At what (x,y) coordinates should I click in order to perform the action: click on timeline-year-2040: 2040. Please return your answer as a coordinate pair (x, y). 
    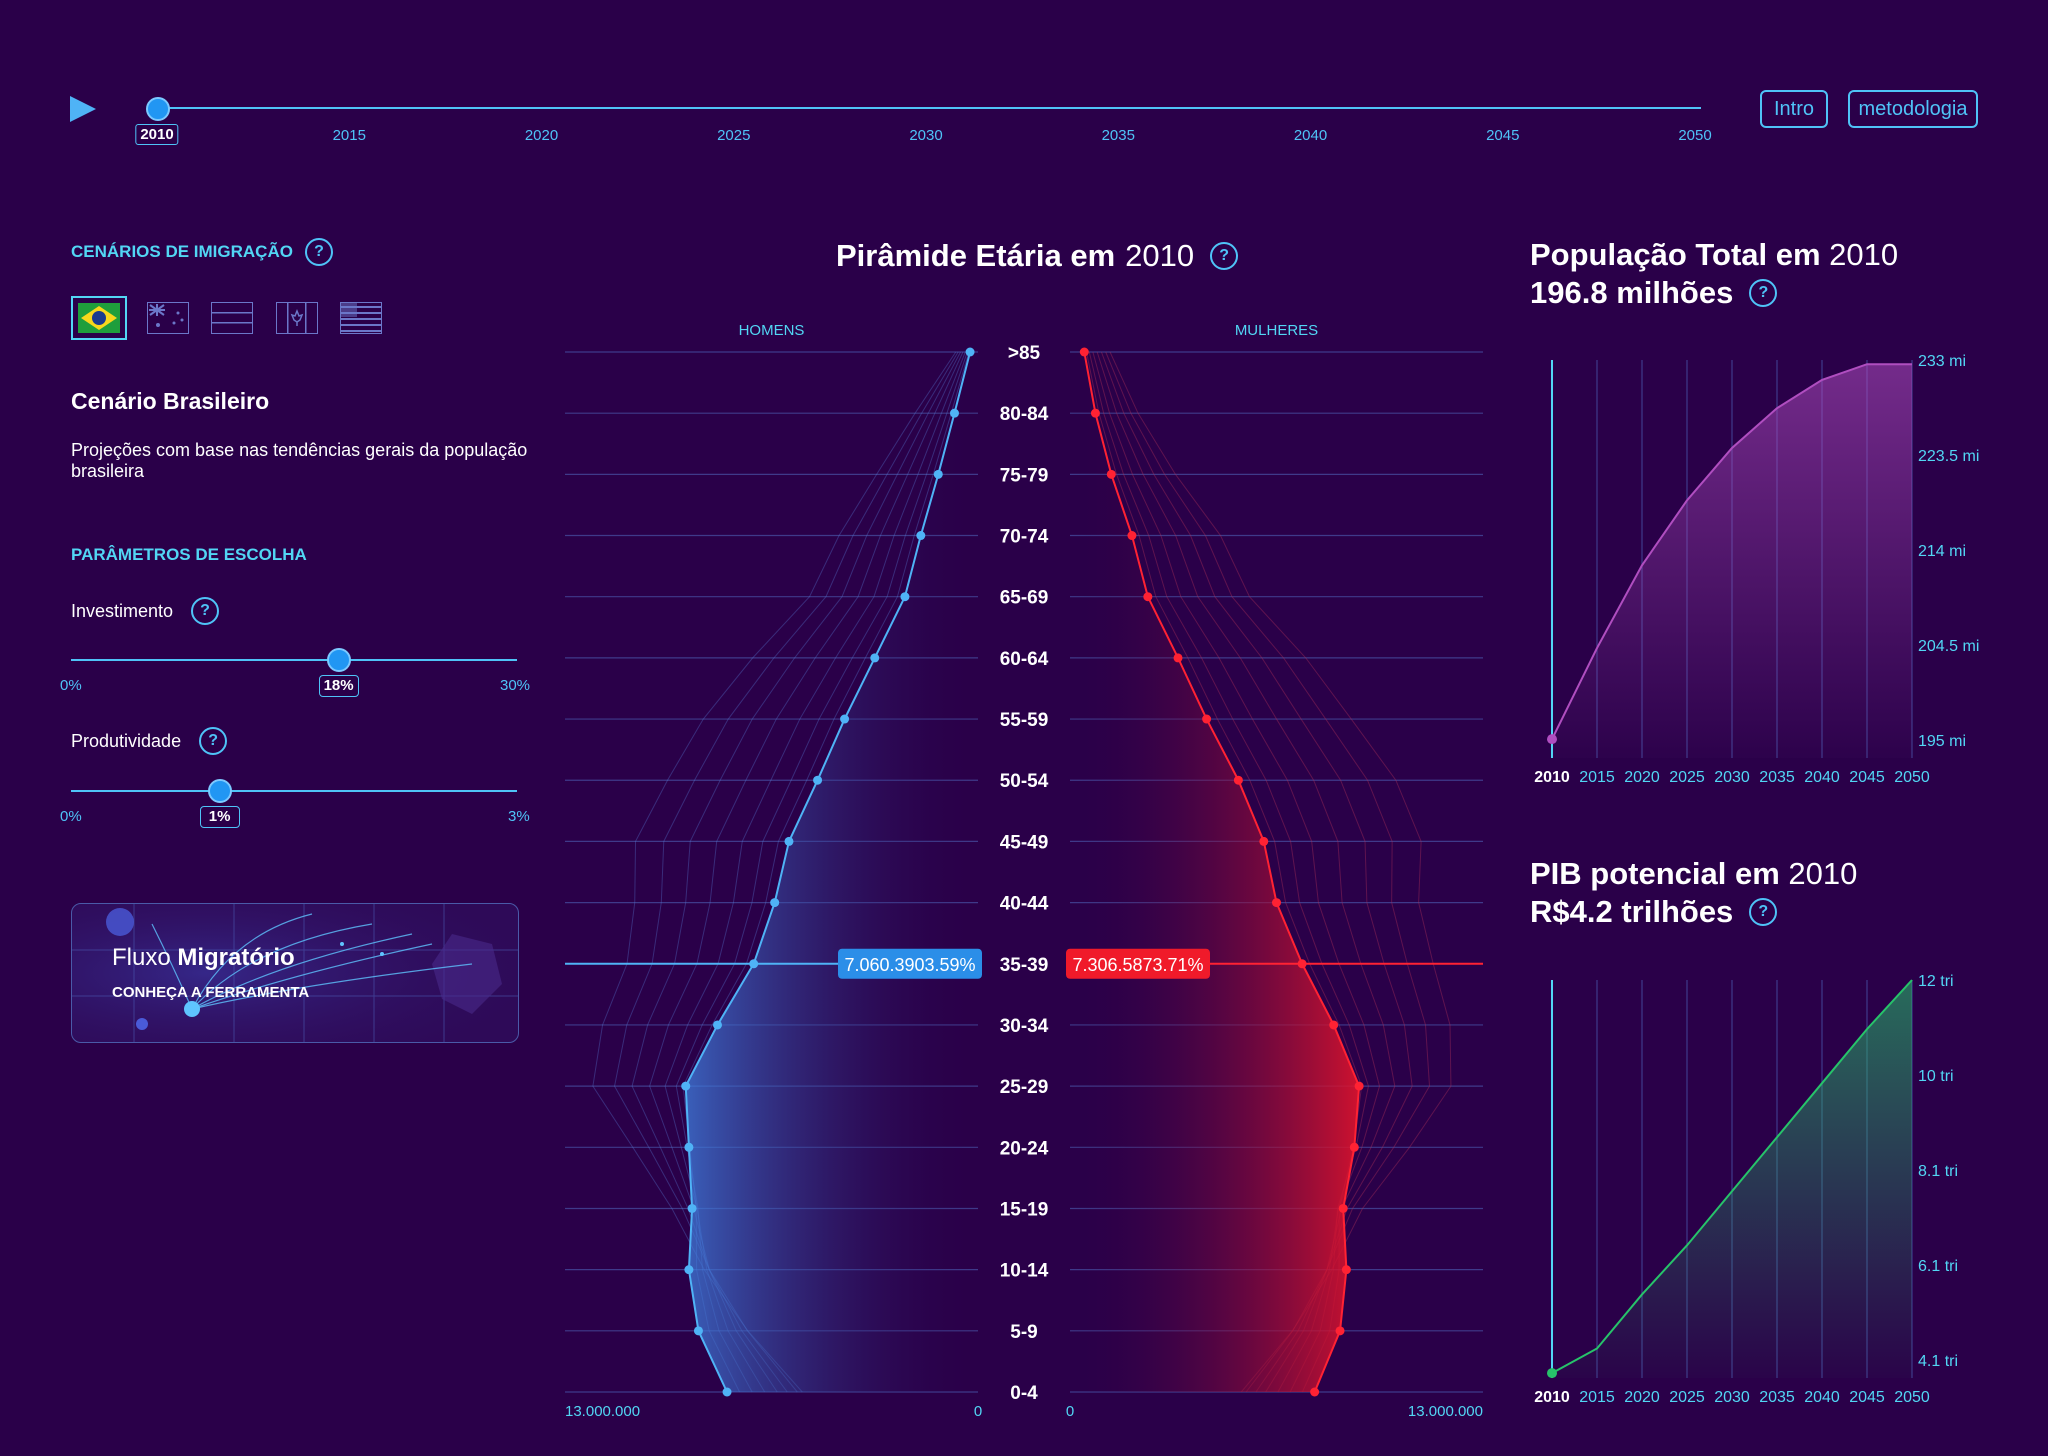
    Looking at the image, I should click on (1310, 135).